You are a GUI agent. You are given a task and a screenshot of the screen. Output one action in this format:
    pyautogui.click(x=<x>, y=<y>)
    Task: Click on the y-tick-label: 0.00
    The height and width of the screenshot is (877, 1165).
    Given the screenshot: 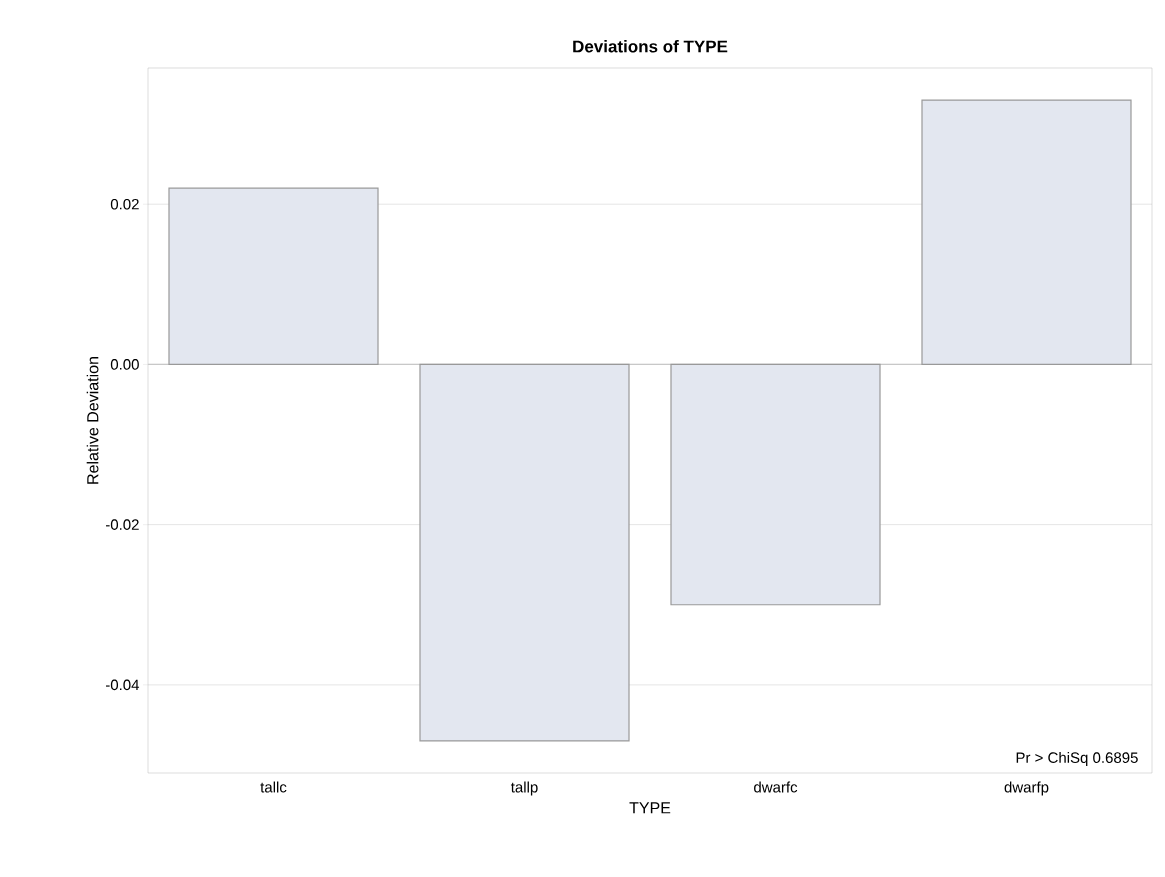 What is the action you would take?
    pyautogui.click(x=124, y=364)
    